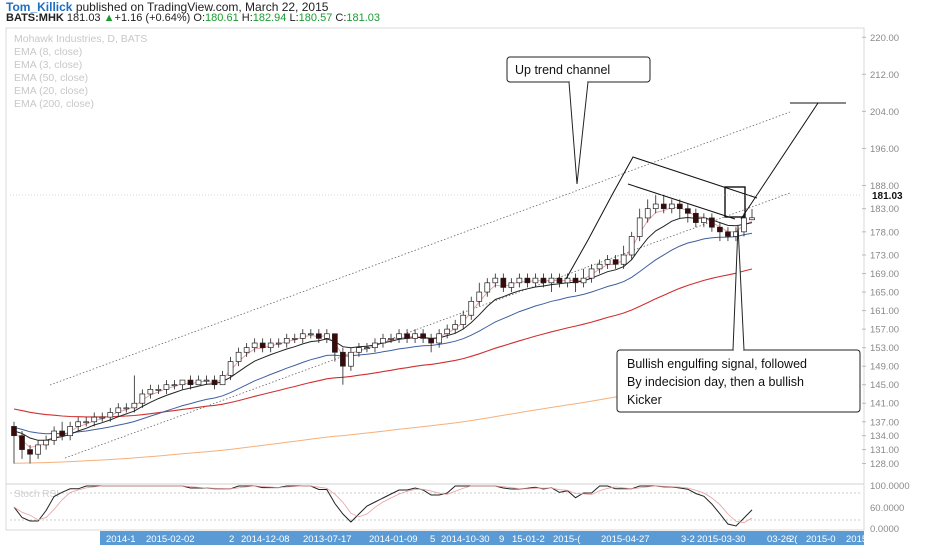 This screenshot has width=932, height=550. What do you see at coordinates (884, 232) in the screenshot?
I see `price-tick-label: 178.00` at bounding box center [884, 232].